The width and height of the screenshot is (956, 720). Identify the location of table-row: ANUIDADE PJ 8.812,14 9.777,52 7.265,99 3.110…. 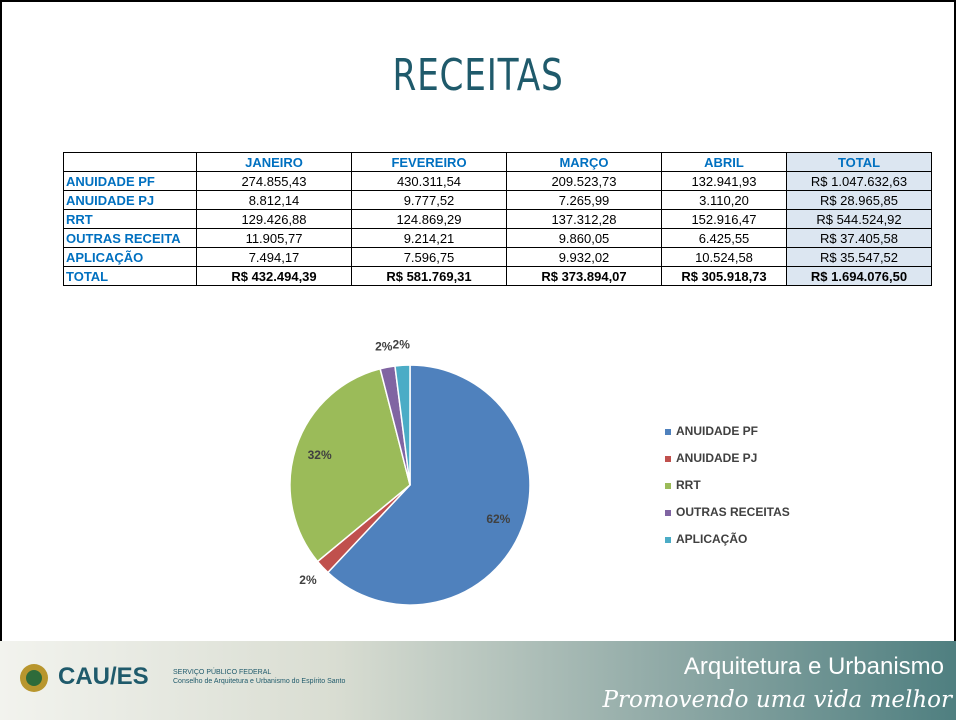
(497, 200).